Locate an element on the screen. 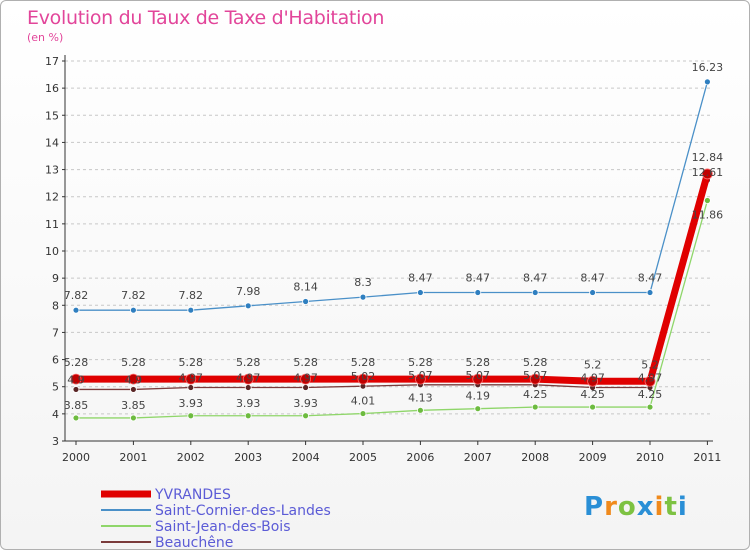 The height and width of the screenshot is (550, 750). y-tick-label: 4 is located at coordinates (55, 414).